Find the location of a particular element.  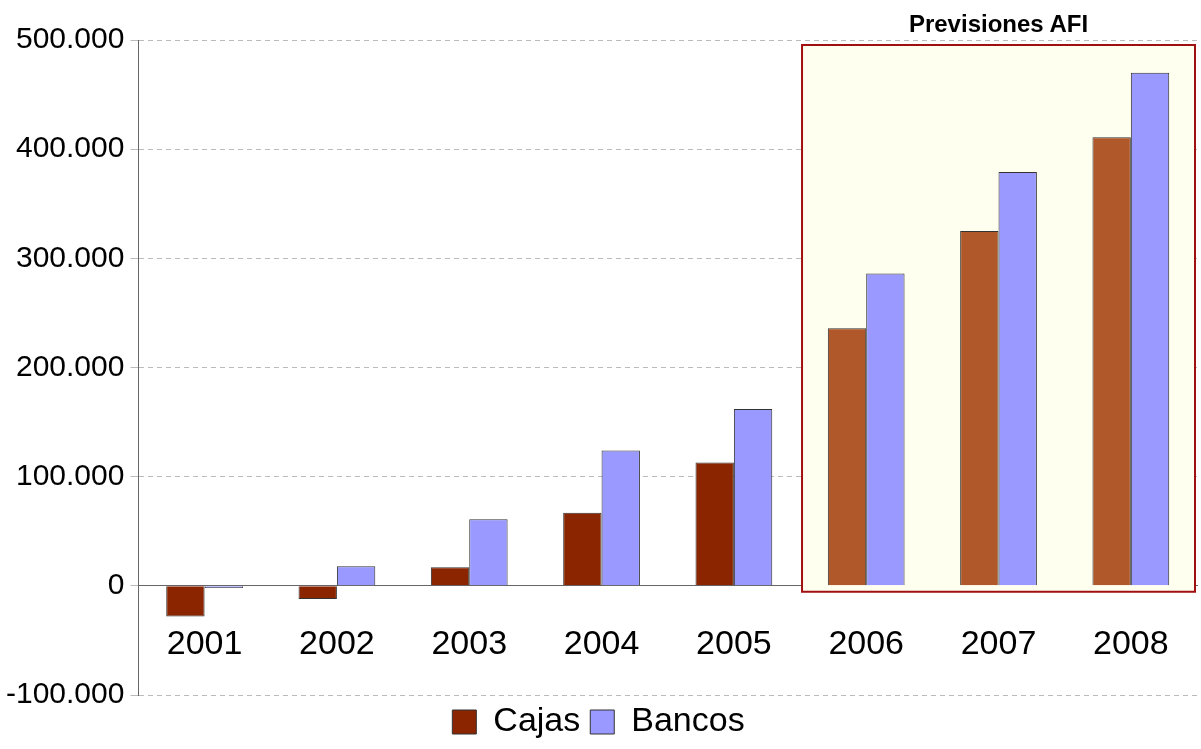

legend-label: Cajas is located at coordinates (537, 719).